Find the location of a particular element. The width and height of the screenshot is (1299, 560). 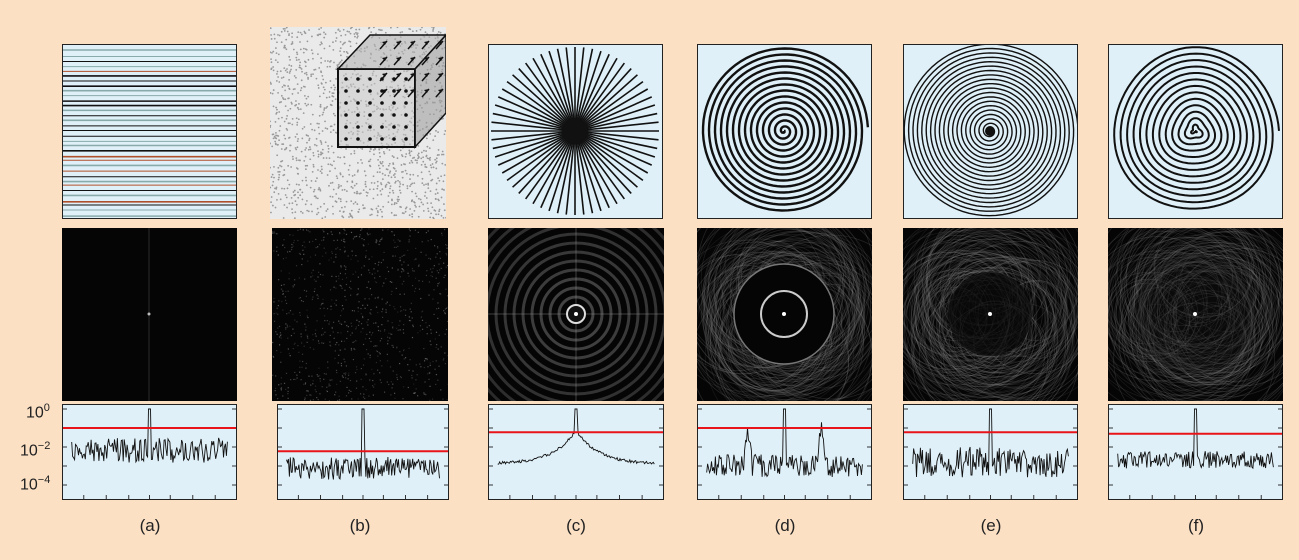

panel-b-spectrum is located at coordinates (363, 452).